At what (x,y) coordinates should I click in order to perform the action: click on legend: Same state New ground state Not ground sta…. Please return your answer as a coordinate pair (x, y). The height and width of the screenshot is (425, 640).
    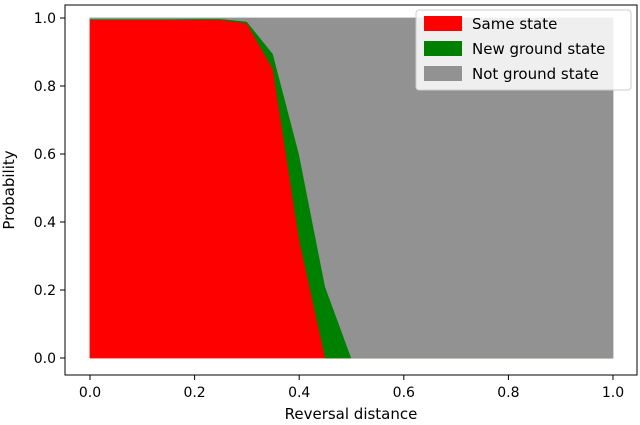
    Looking at the image, I should click on (523, 50).